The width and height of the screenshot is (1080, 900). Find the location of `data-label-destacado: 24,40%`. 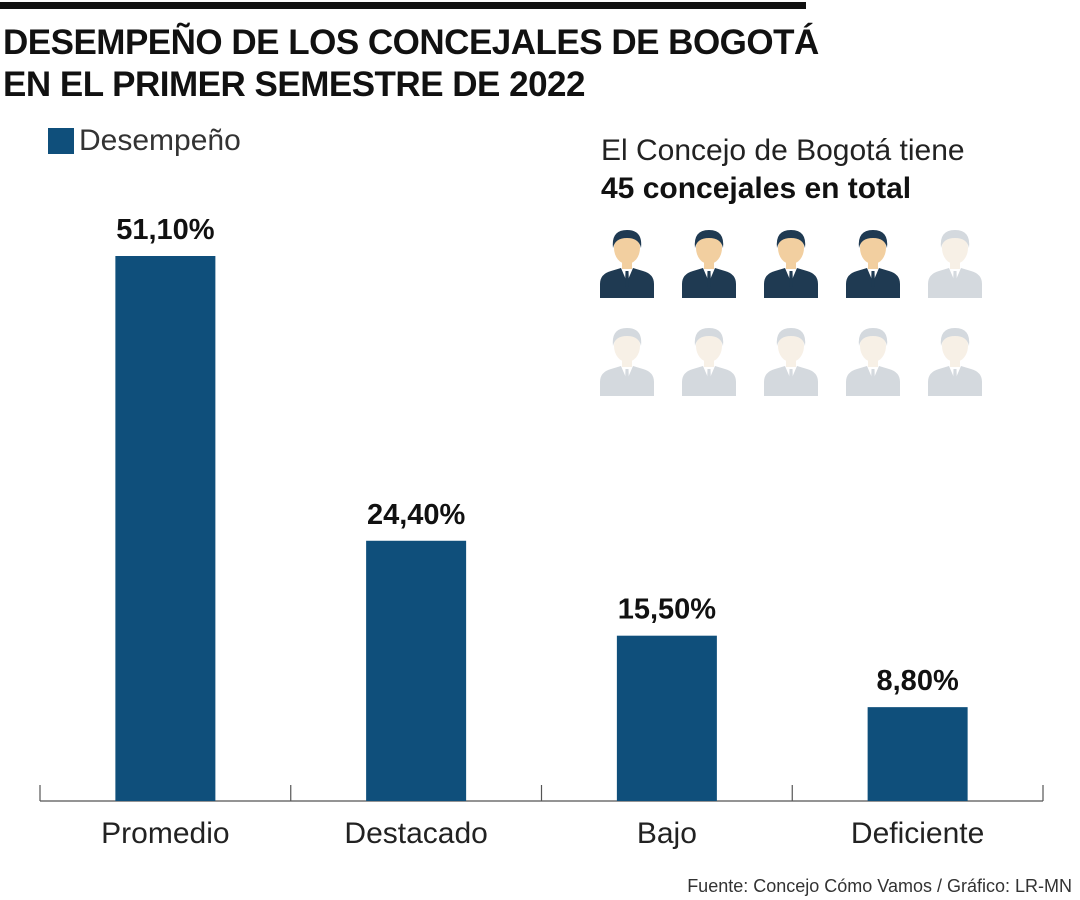

data-label-destacado: 24,40% is located at coordinates (416, 515).